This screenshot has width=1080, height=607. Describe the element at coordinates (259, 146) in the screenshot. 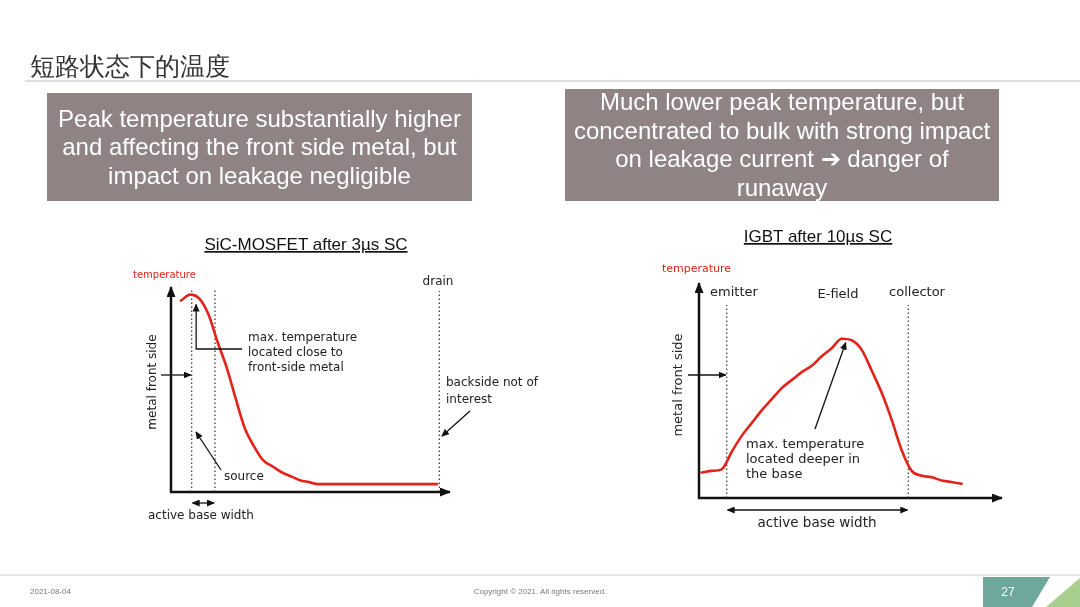

I see `chart-subtitle: Peak temperature substantially higher and affecting the front side metal, but impact on leakage negligible` at that location.